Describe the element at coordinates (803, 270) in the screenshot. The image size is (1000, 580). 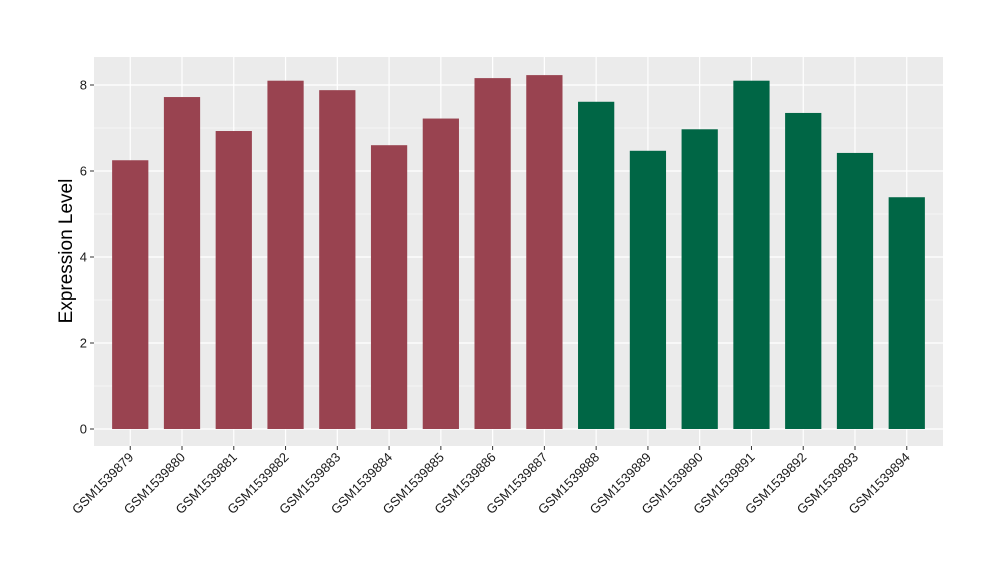
I see `bar-GSM1539892` at that location.